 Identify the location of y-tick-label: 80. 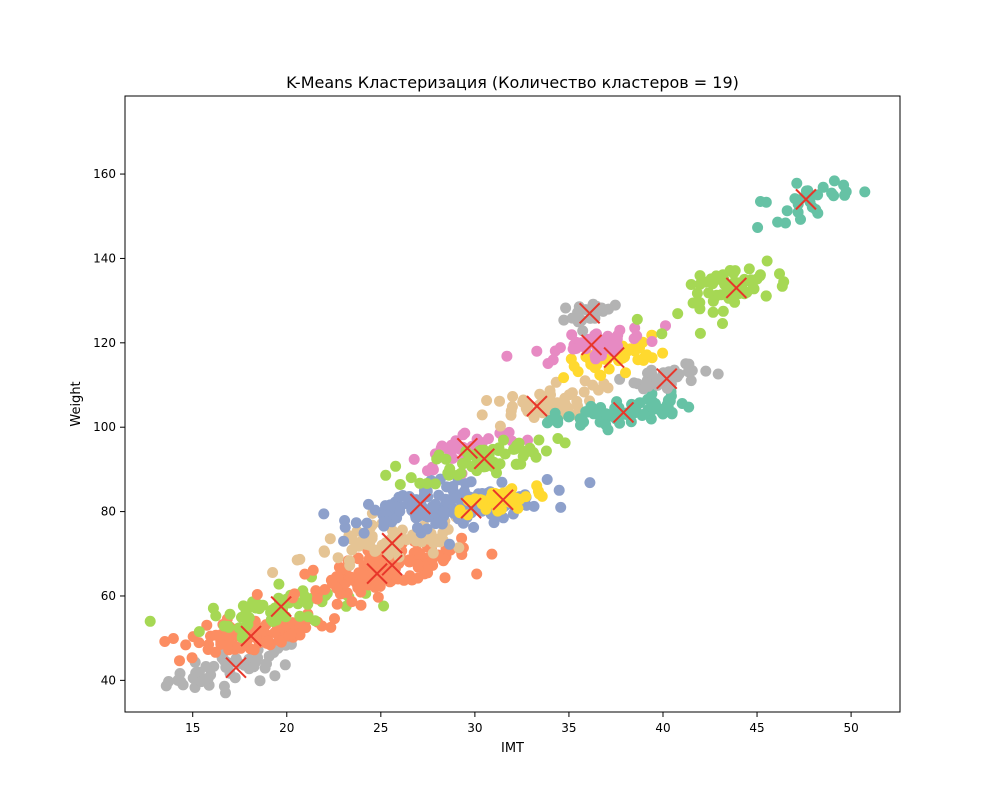
(108, 512).